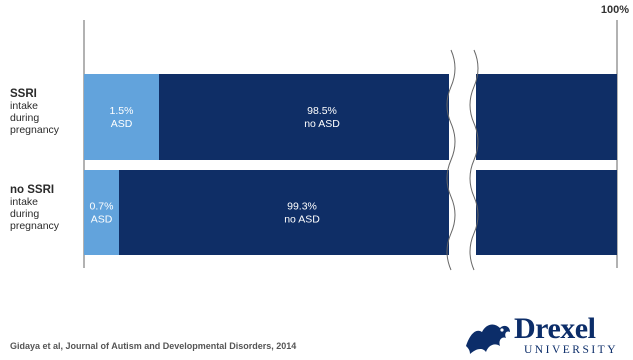 This screenshot has height=360, width=633. Describe the element at coordinates (322, 111) in the screenshot. I see `data-label-no-asd-value: 98.5%` at that location.